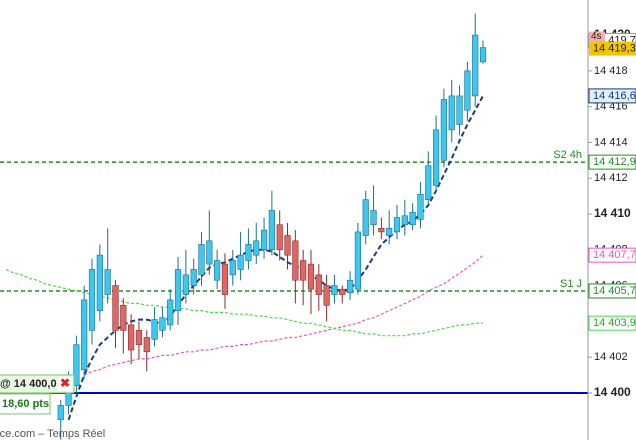 This screenshot has height=440, width=636. What do you see at coordinates (567, 155) in the screenshot?
I see `level-label: S2 4h` at bounding box center [567, 155].